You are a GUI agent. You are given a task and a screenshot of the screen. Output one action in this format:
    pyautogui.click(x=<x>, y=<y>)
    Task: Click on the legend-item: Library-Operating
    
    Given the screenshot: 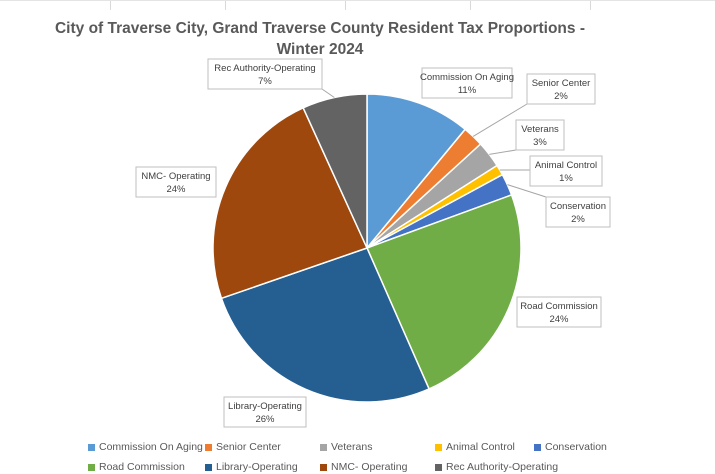 What is the action you would take?
    pyautogui.click(x=251, y=467)
    